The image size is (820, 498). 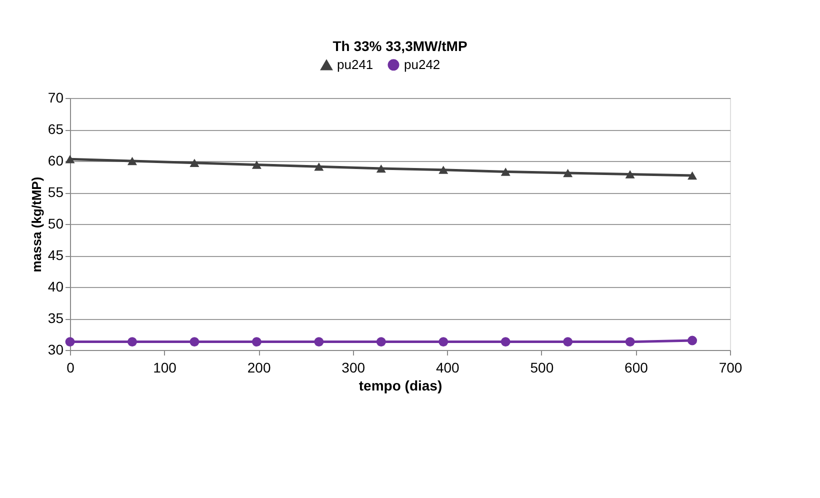 I want to click on x-tick-label: 700, so click(x=730, y=368).